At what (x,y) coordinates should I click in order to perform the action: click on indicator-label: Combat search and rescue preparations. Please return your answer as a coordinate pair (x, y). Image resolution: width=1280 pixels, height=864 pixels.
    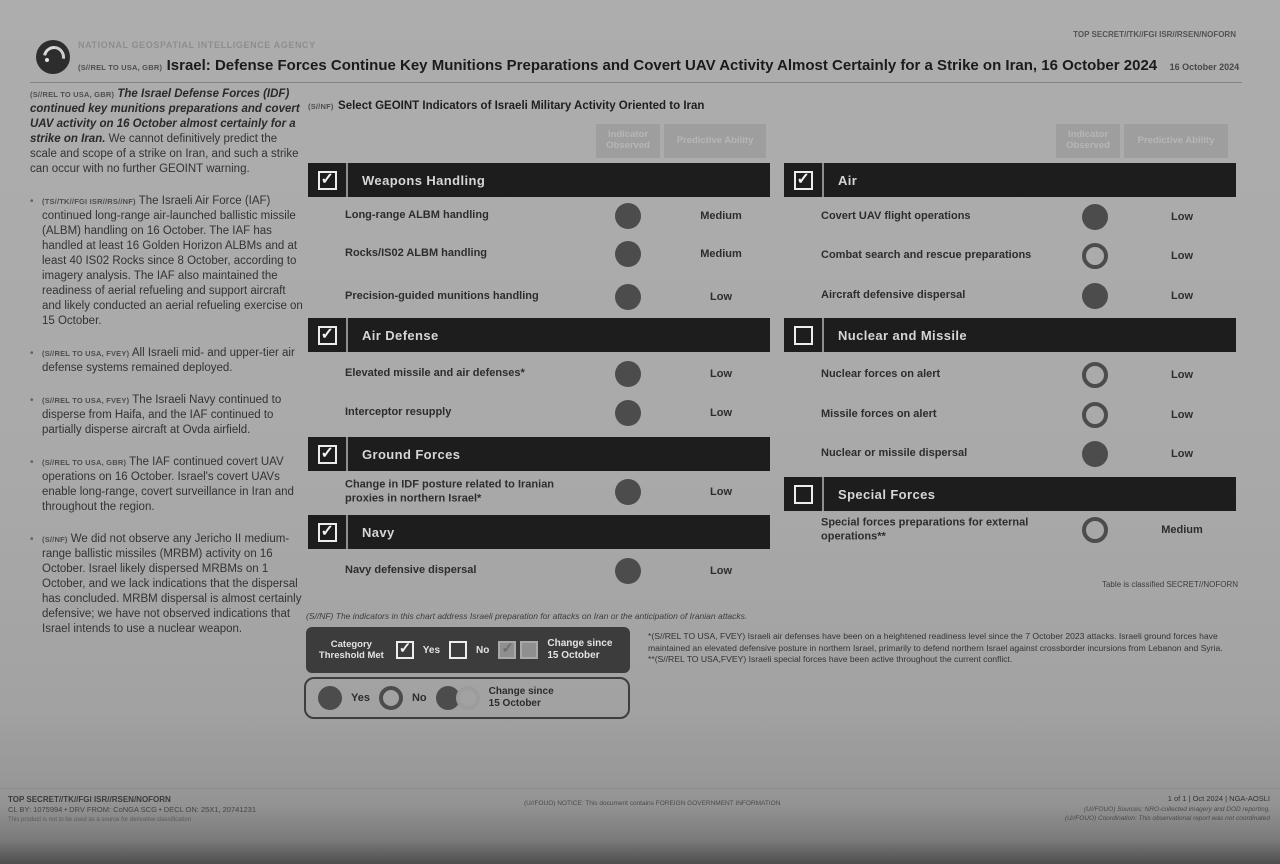
    Looking at the image, I should click on (926, 255).